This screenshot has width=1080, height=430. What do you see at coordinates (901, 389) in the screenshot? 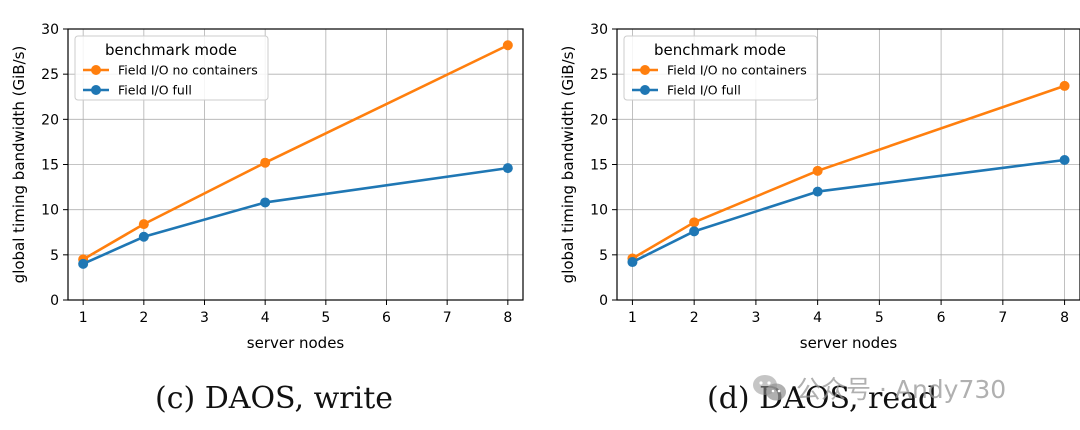
I see `watermark-text: 公众号 · Andy730` at bounding box center [901, 389].